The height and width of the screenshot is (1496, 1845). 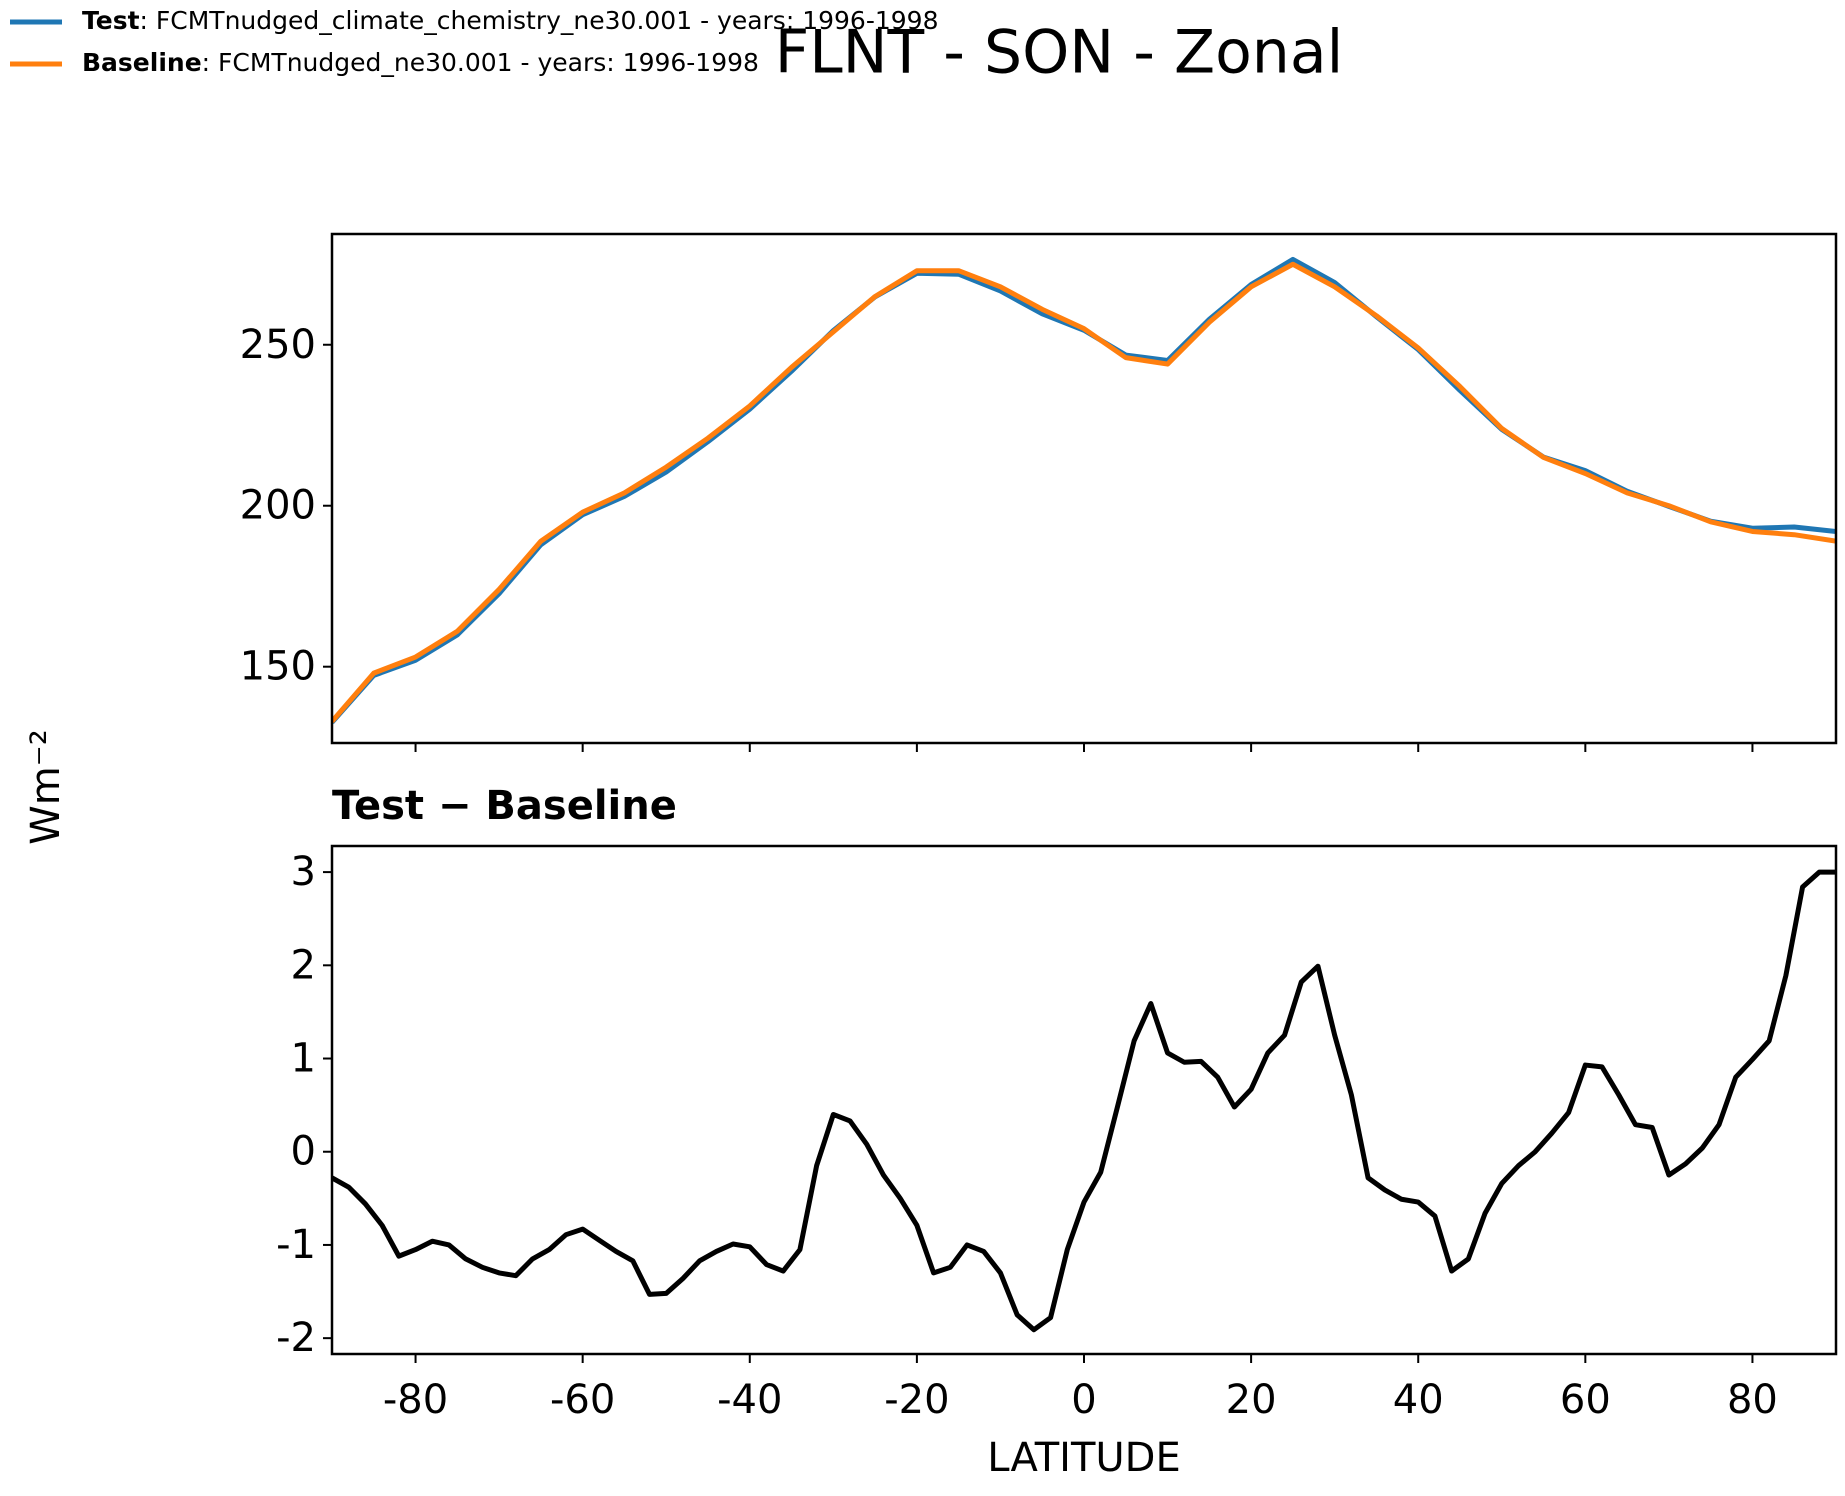 What do you see at coordinates (480, 62) in the screenshot?
I see `legend-description: : FCMTnudged_ne30.001 - years: 1996-1998` at bounding box center [480, 62].